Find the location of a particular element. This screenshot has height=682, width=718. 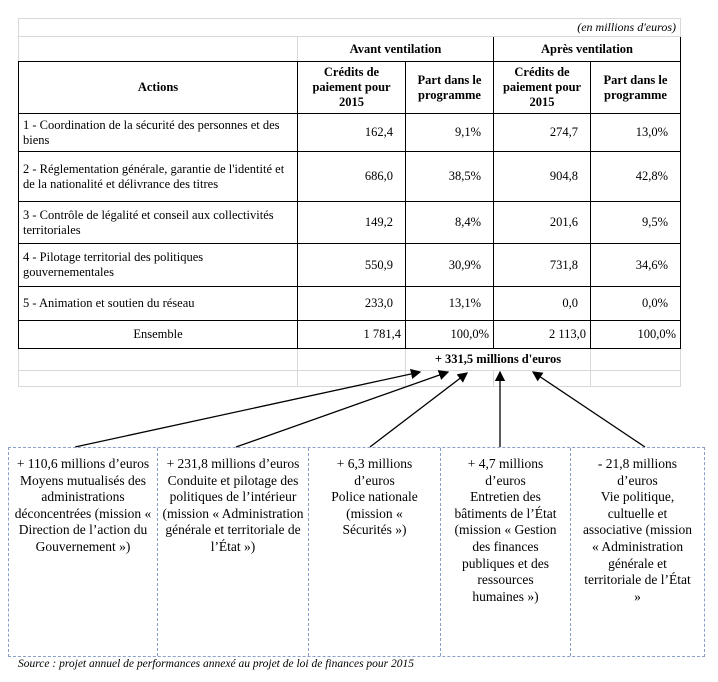

pct-before: 30,9% is located at coordinates (449, 265).